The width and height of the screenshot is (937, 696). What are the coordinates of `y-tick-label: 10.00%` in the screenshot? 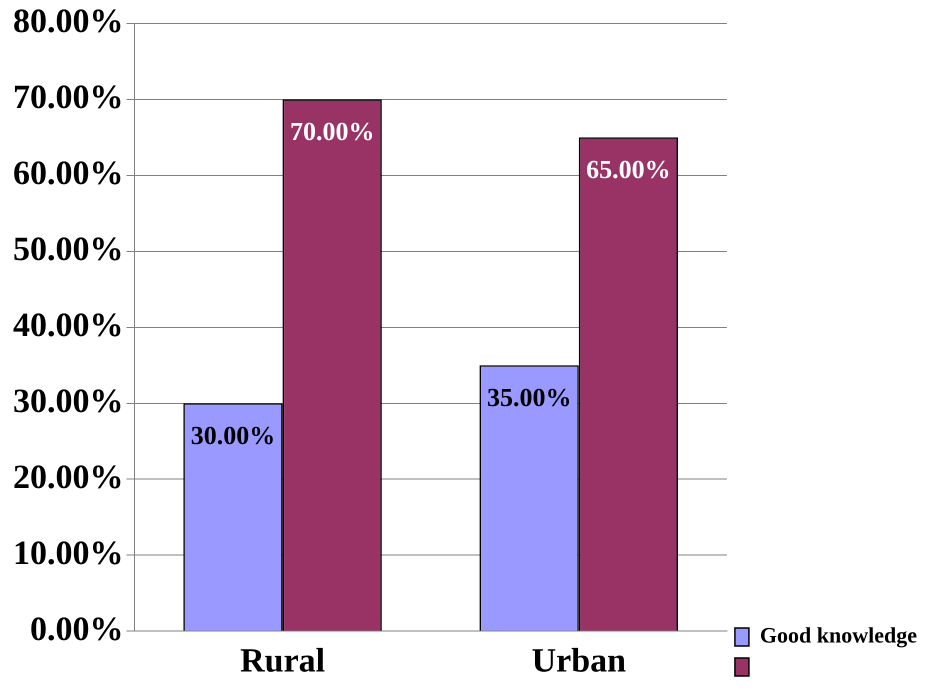 It's located at (68, 553).